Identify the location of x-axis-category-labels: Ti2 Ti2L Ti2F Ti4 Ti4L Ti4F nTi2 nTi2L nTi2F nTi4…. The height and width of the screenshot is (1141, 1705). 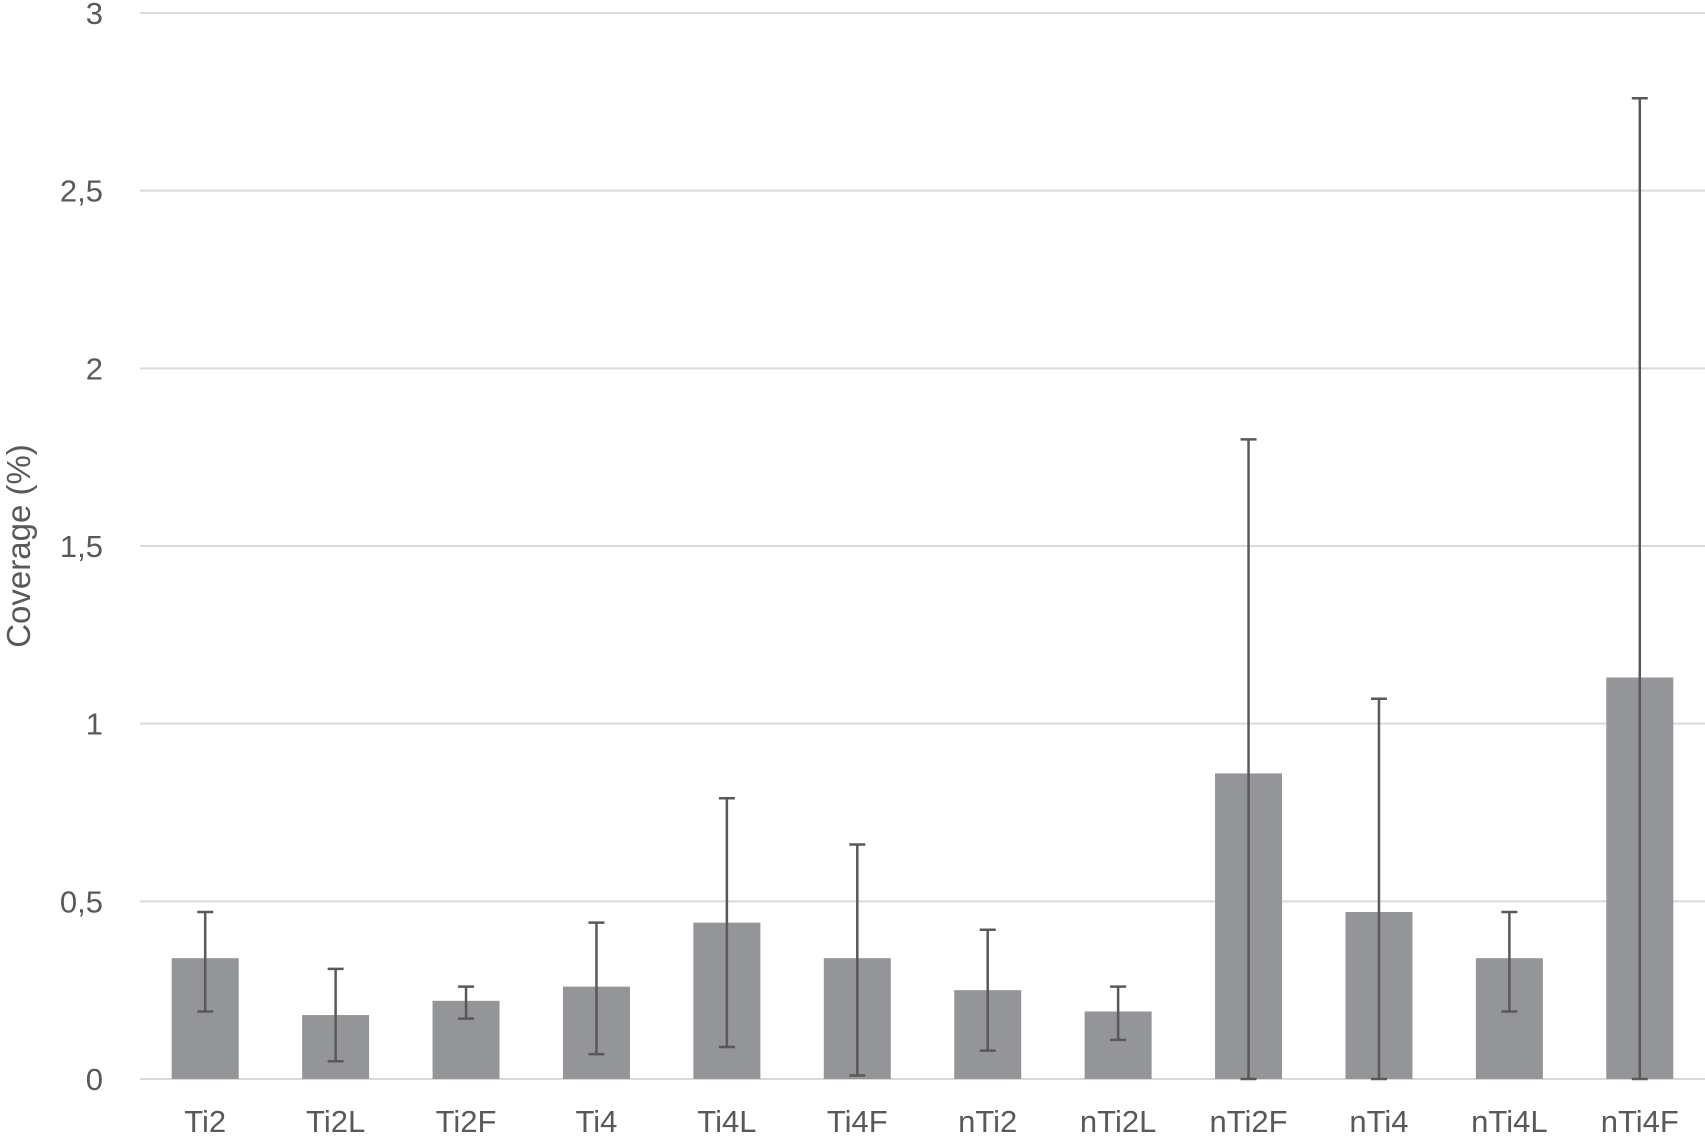
(931, 1121).